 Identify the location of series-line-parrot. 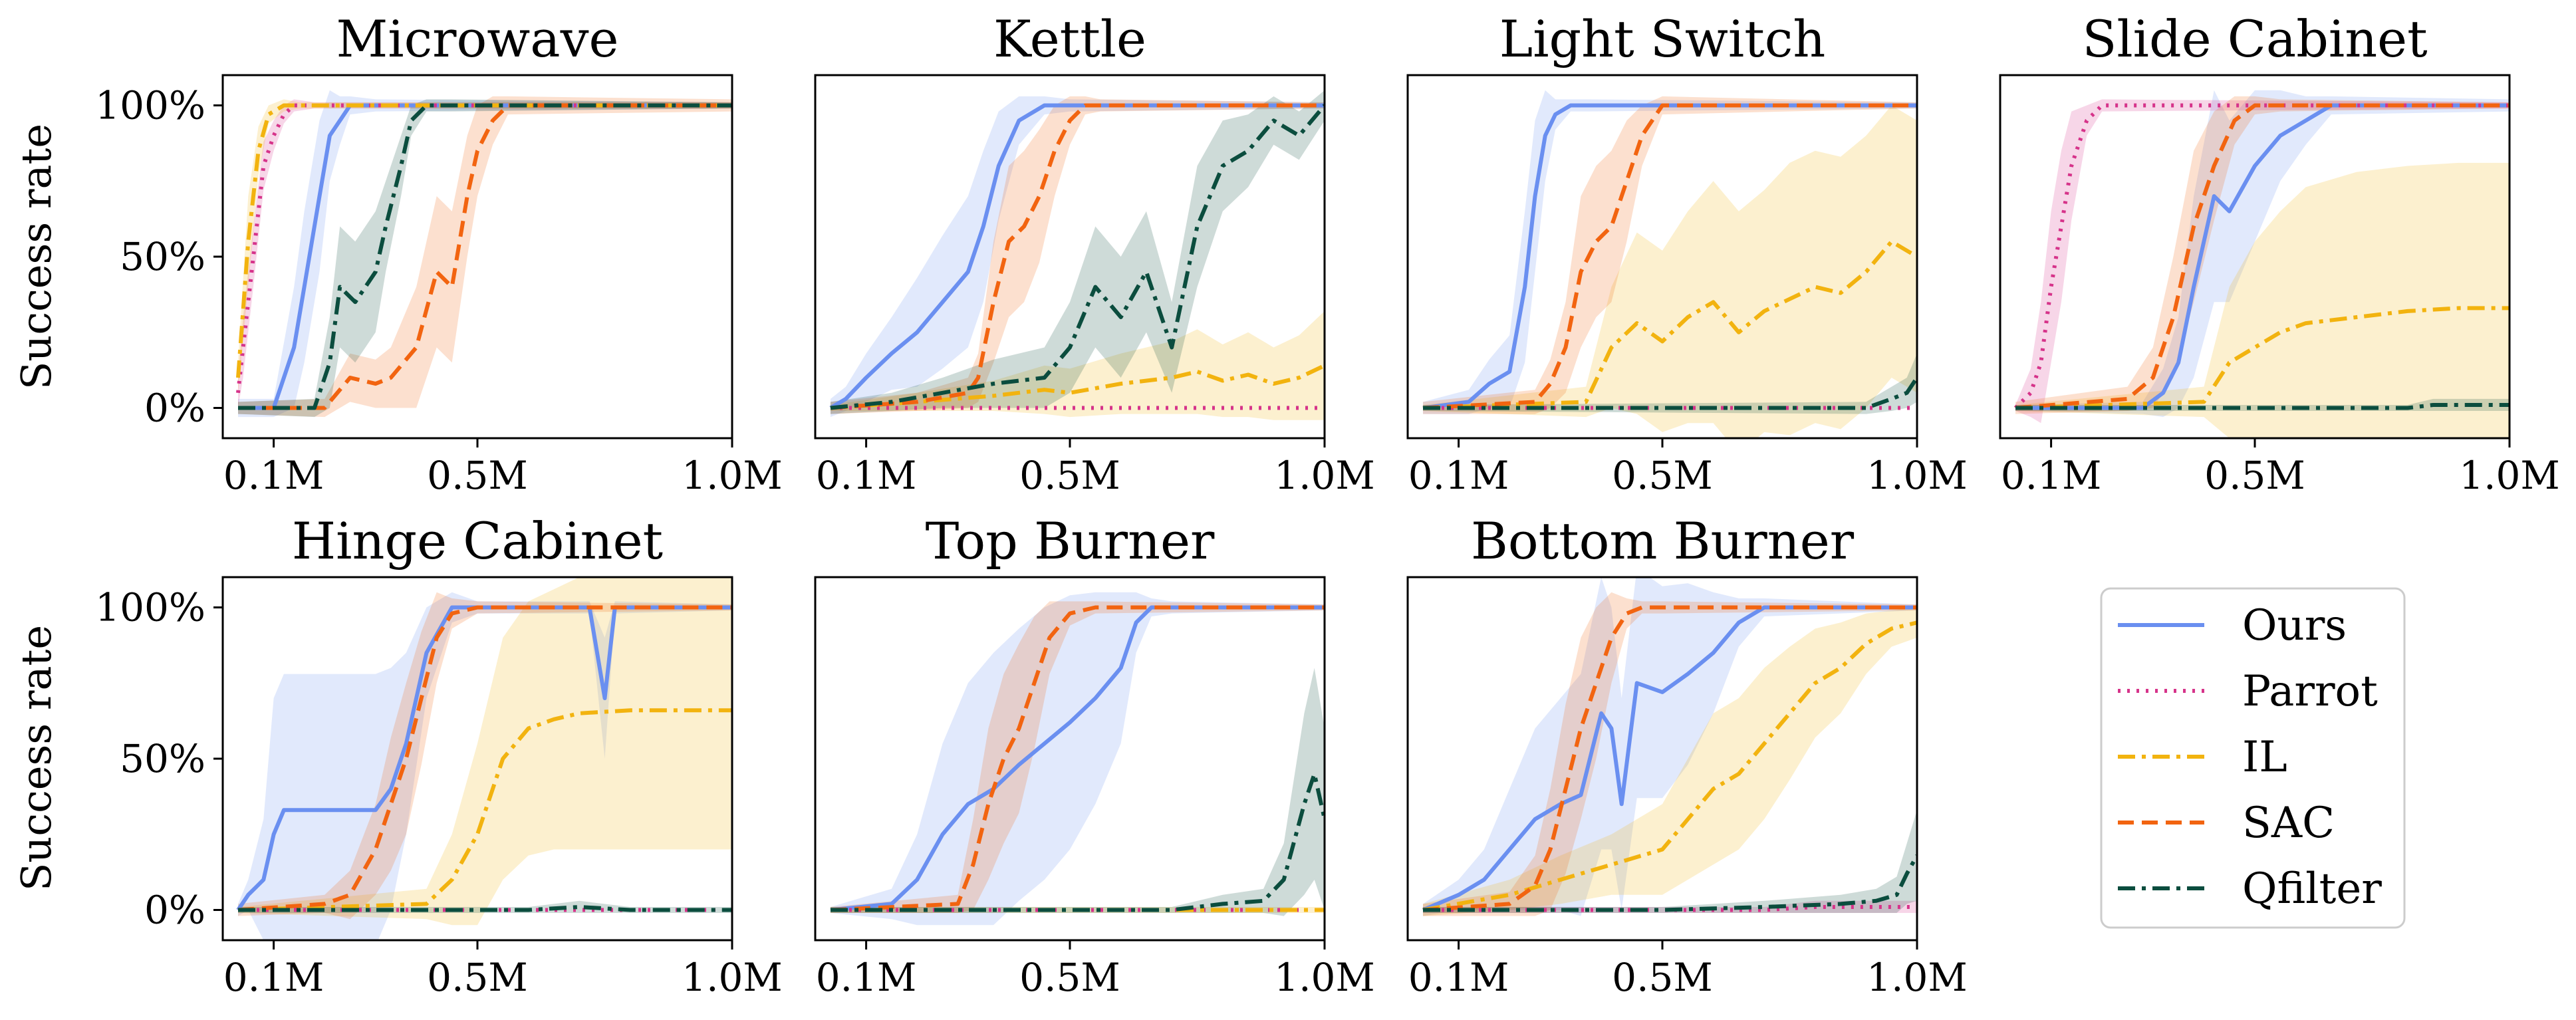
(1670, 908).